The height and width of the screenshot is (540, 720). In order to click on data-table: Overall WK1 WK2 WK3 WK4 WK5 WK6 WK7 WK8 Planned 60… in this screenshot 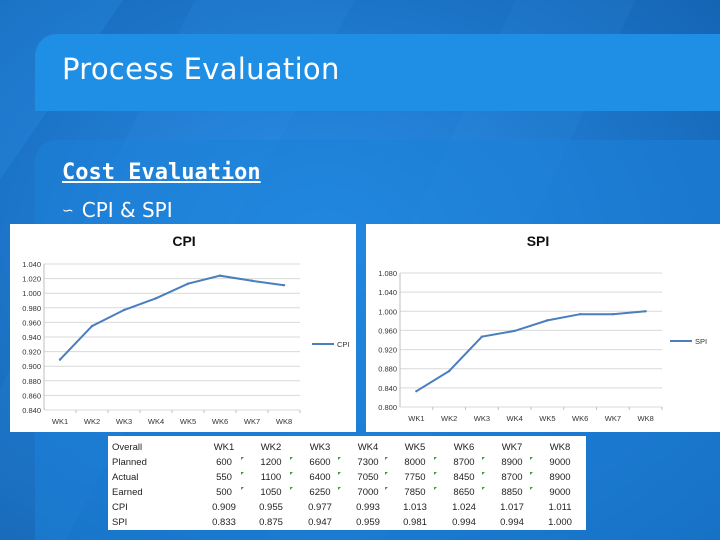, I will do `click(347, 483)`.